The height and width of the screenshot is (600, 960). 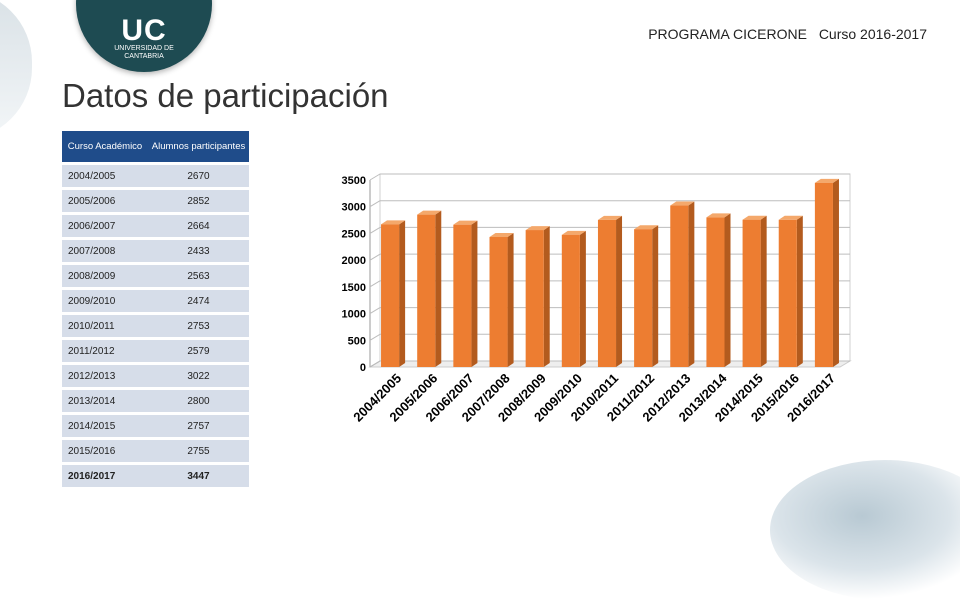 I want to click on y-tick-label: 0, so click(x=363, y=368).